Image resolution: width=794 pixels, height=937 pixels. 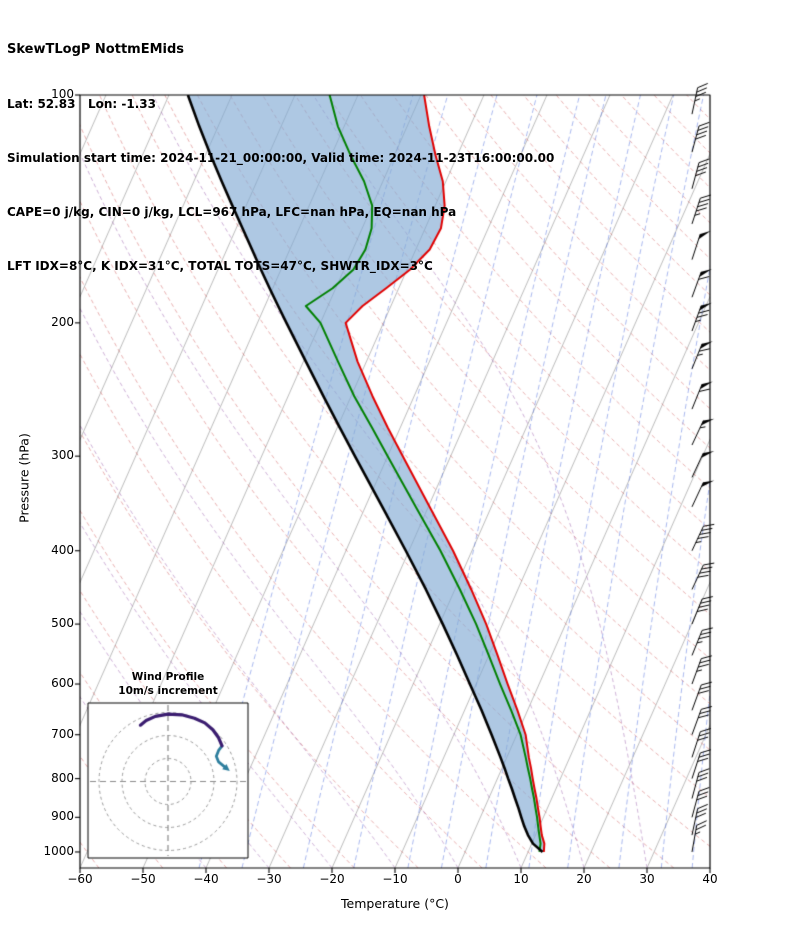 I want to click on x-tick-label-30: 30, so click(x=647, y=879).